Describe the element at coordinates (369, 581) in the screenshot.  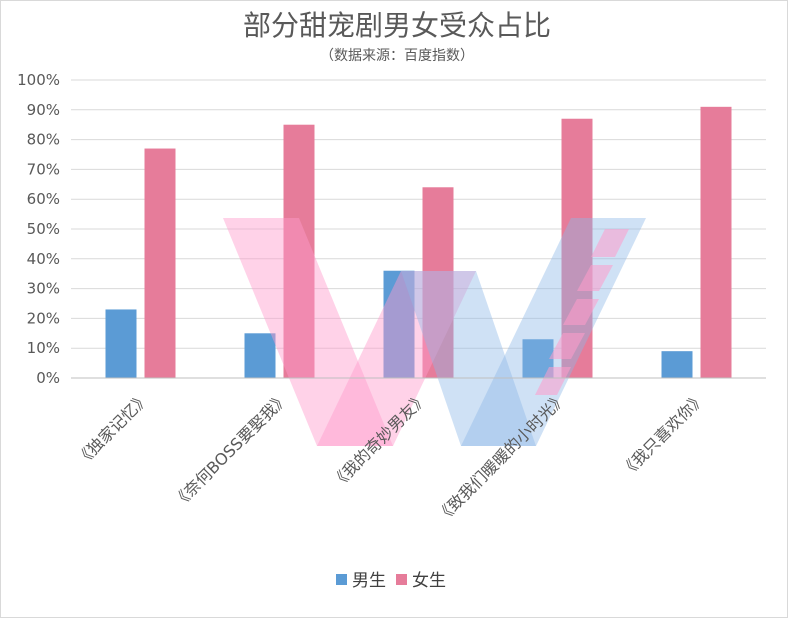
I see `legend-label-male: 男生` at that location.